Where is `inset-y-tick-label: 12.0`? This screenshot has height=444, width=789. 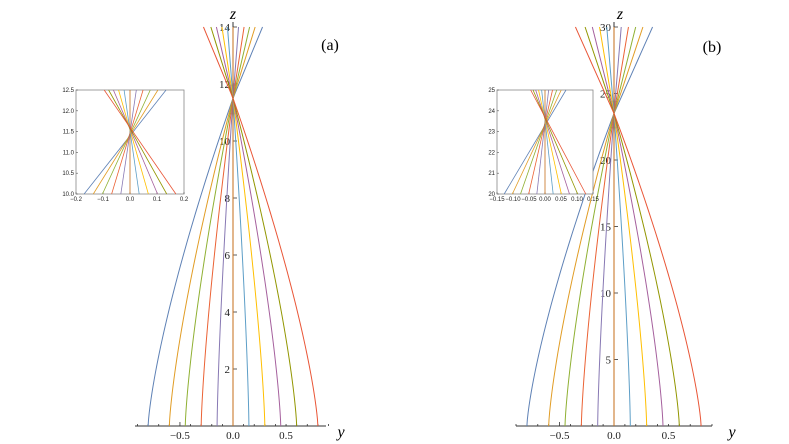 inset-y-tick-label: 12.0 is located at coordinates (68, 112).